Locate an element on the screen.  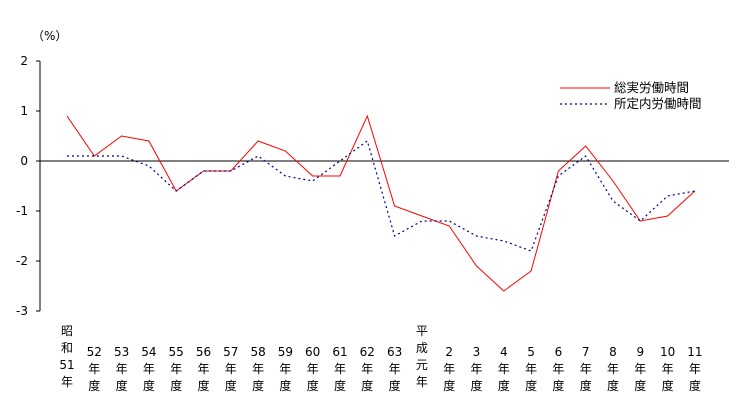
x-tick-label: 63 is located at coordinates (394, 352).